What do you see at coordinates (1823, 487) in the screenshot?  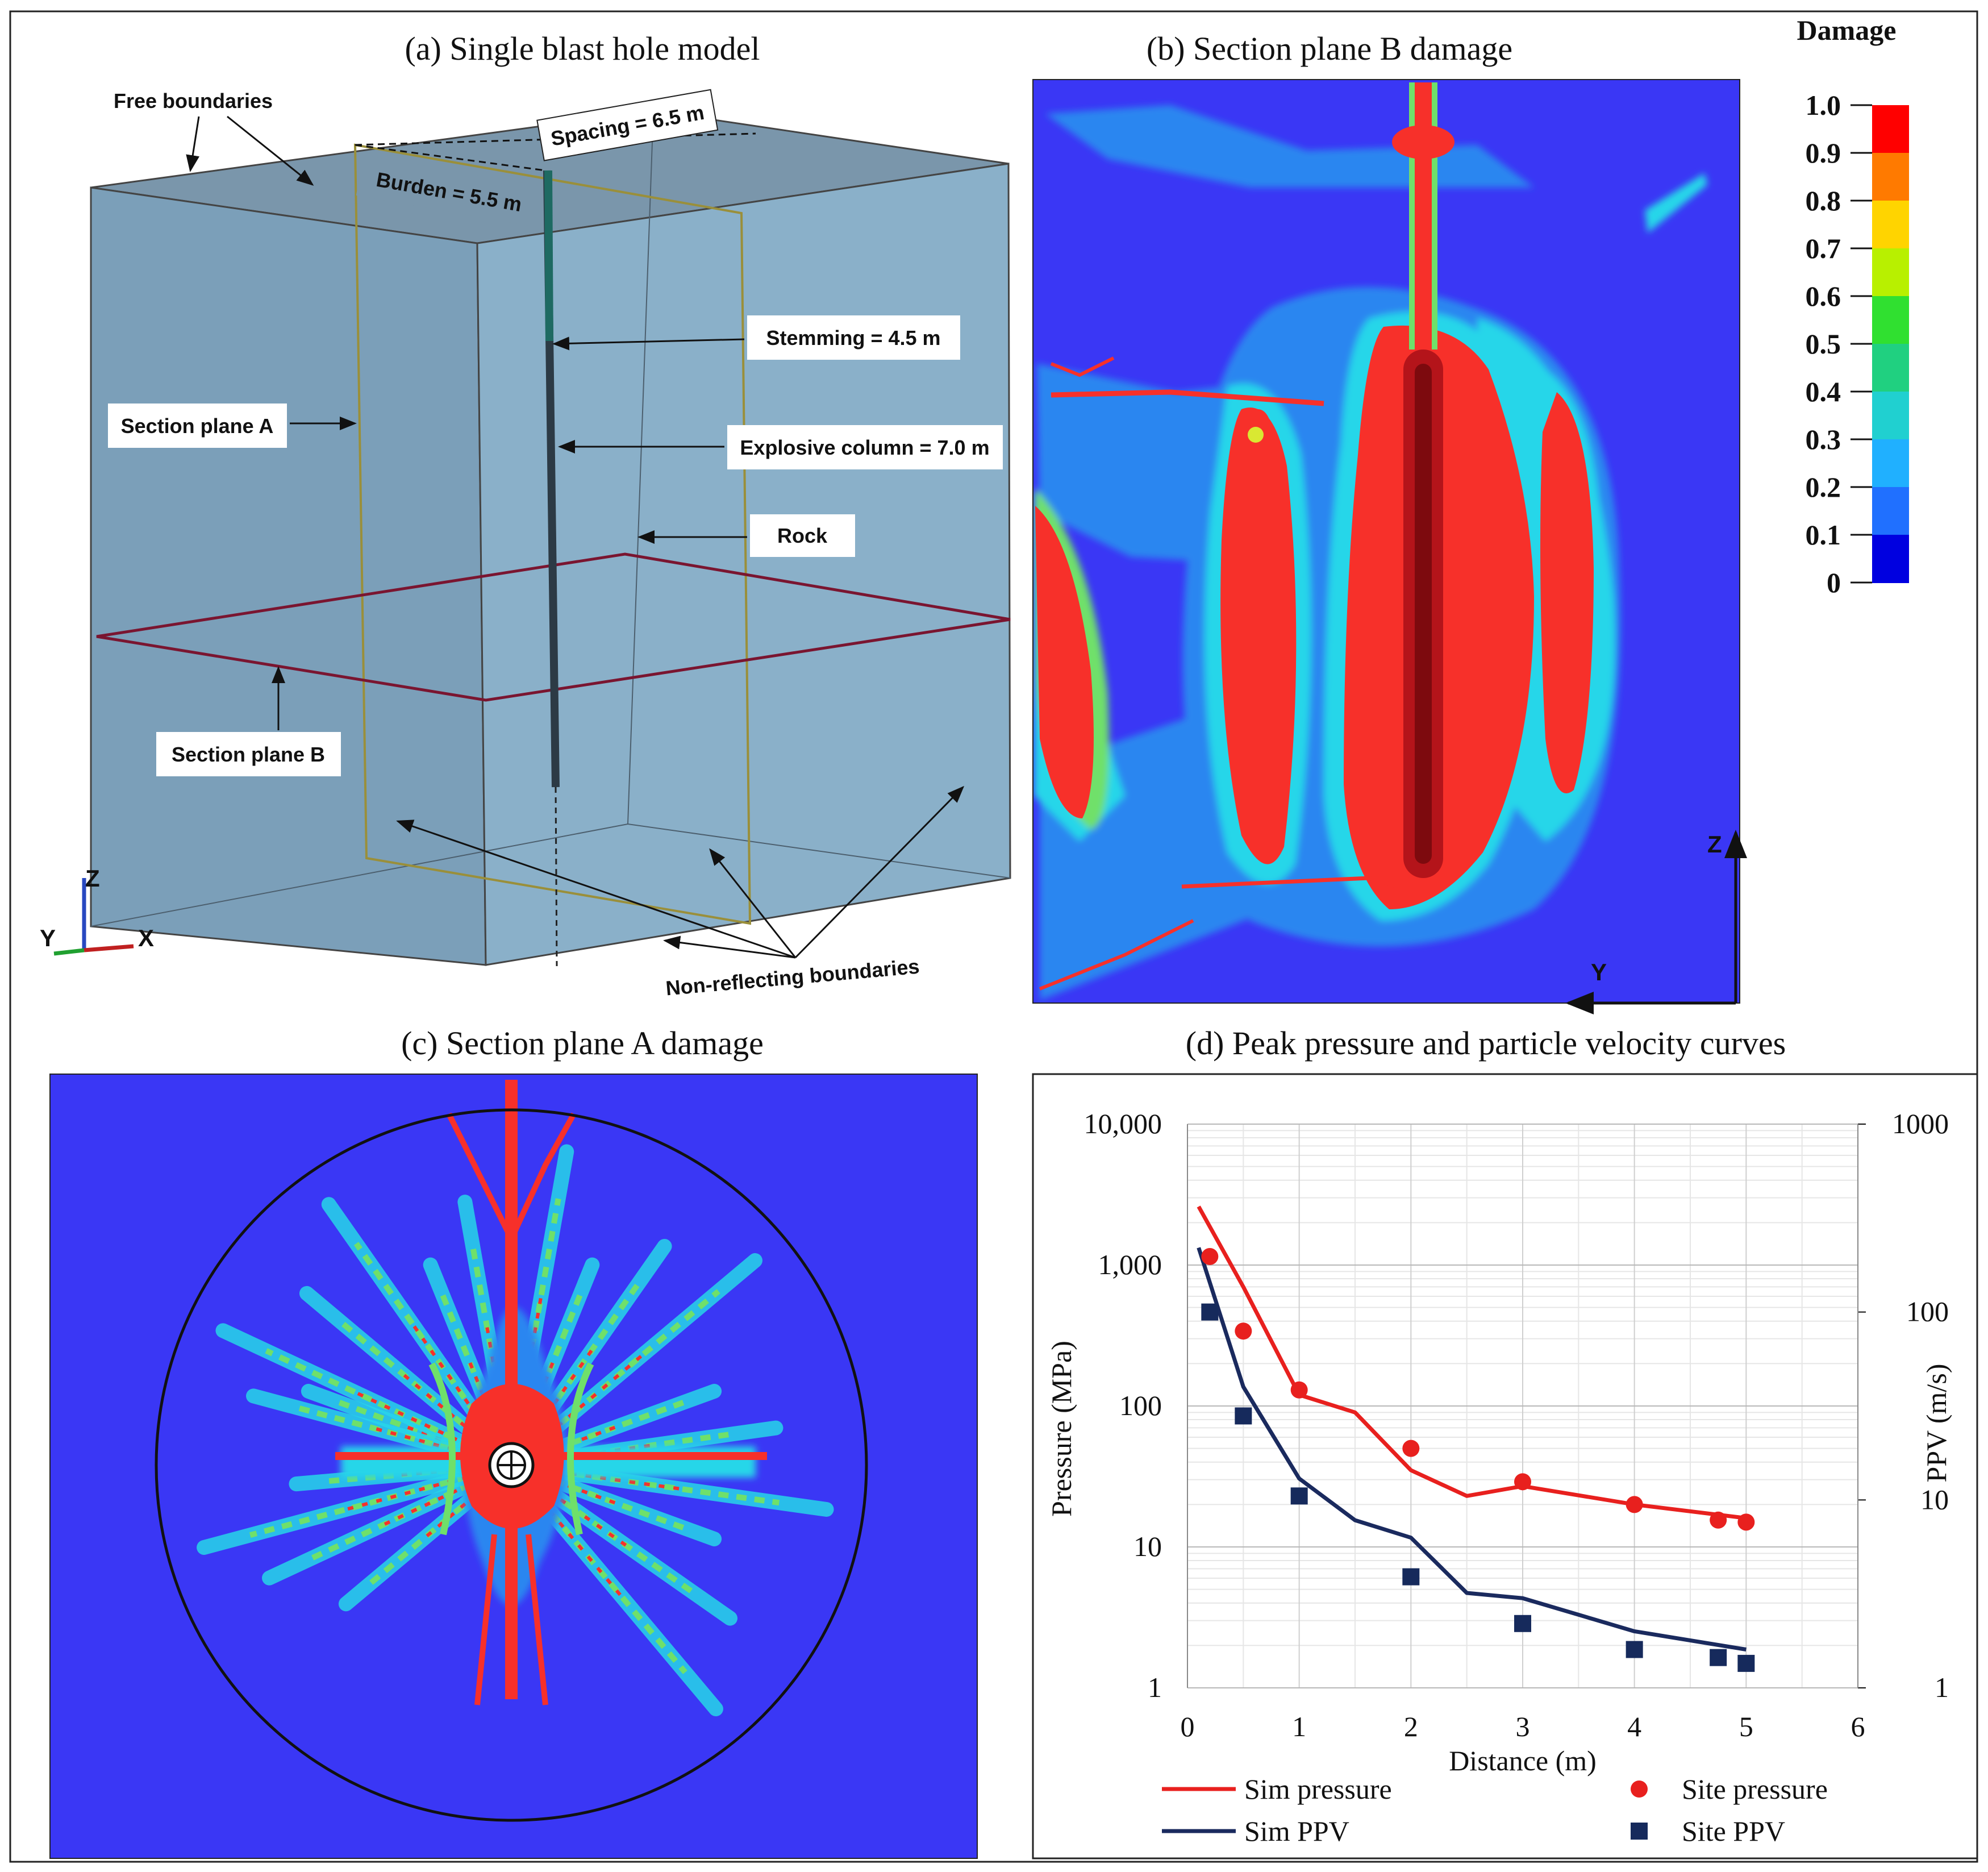 I see `colorbar-tick: 0.2` at bounding box center [1823, 487].